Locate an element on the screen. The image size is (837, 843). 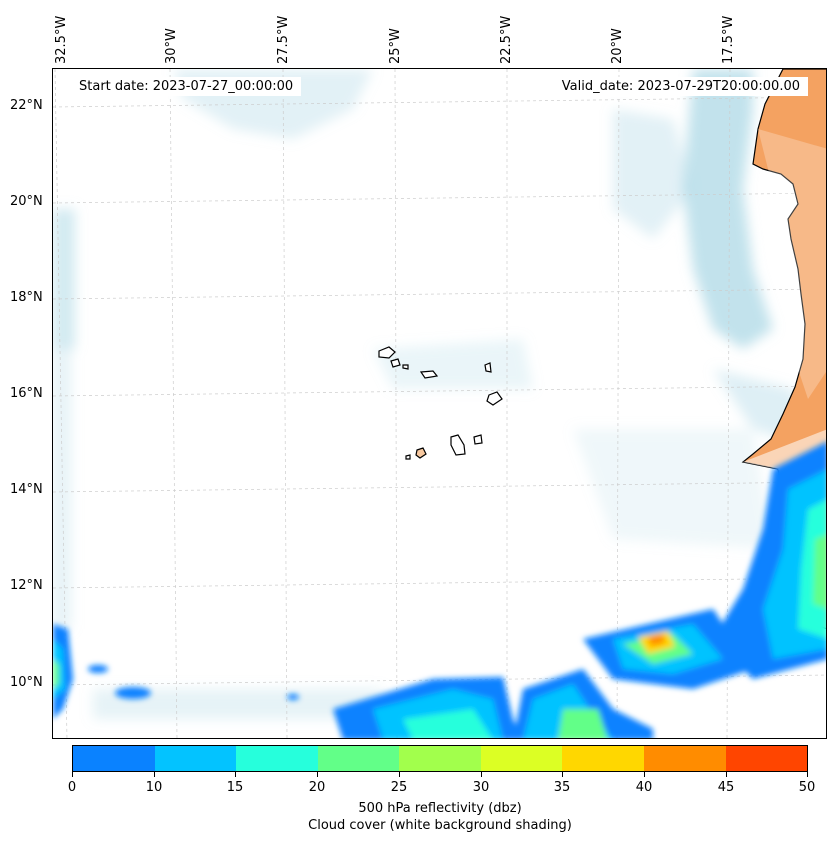
lon-label-27-5w: 27.5°W is located at coordinates (283, 39).